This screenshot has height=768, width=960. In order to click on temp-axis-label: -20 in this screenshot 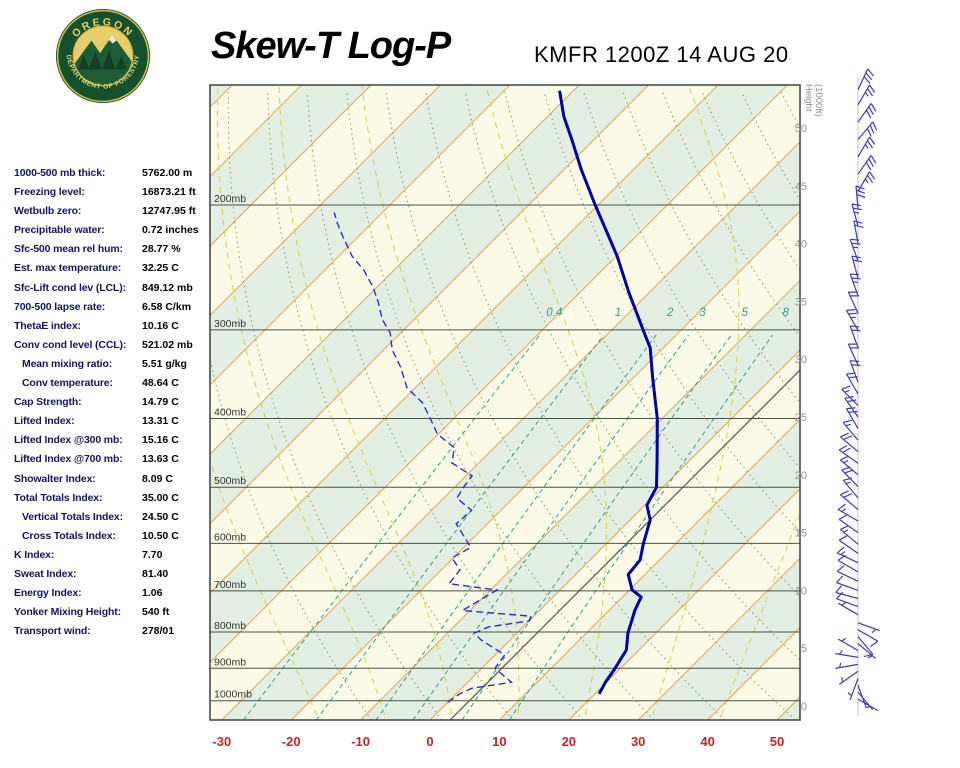, I will do `click(291, 741)`.